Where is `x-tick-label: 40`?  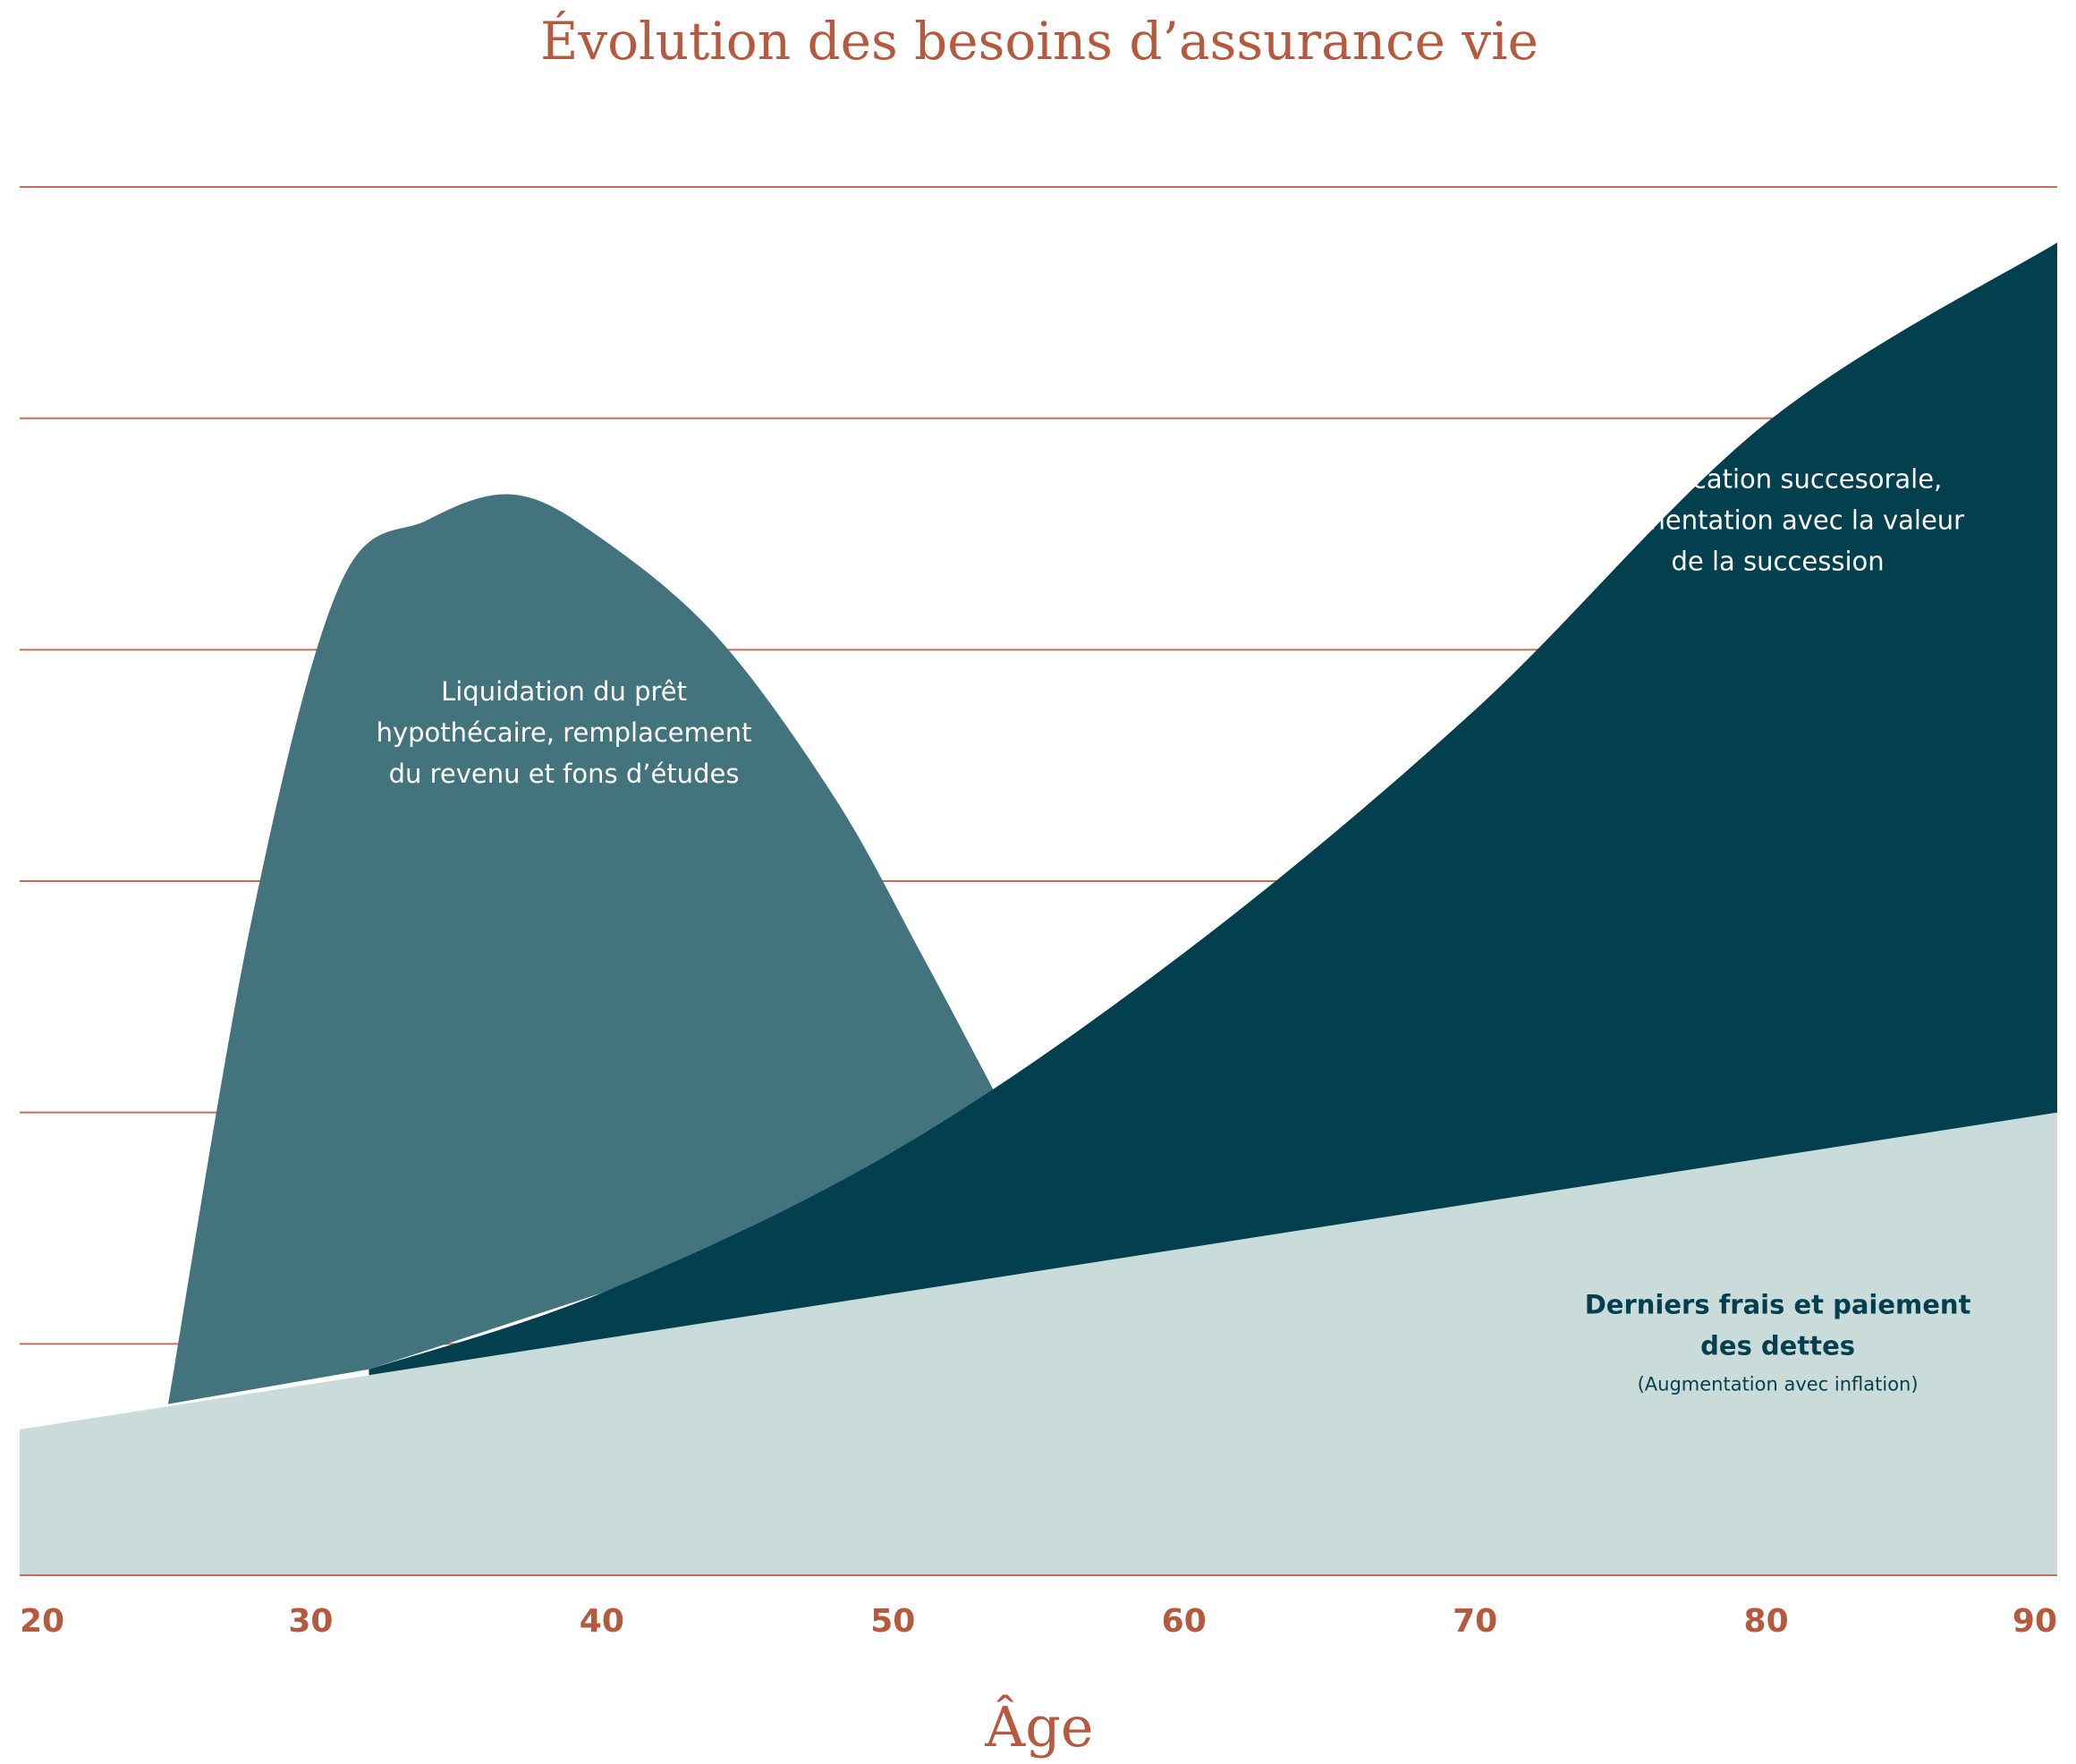
x-tick-label: 40 is located at coordinates (602, 1621).